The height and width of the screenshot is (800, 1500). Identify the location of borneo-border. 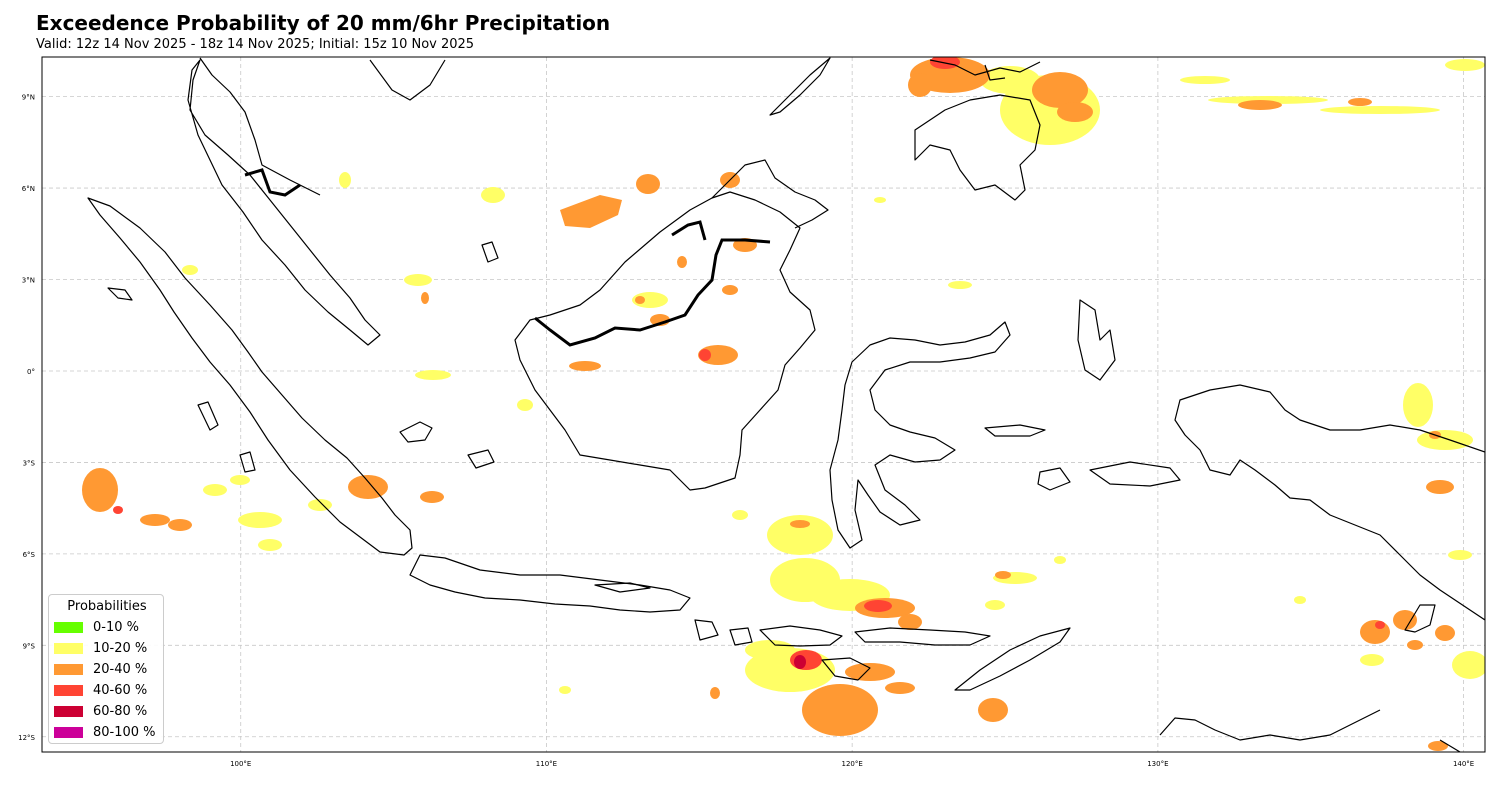
(652, 292).